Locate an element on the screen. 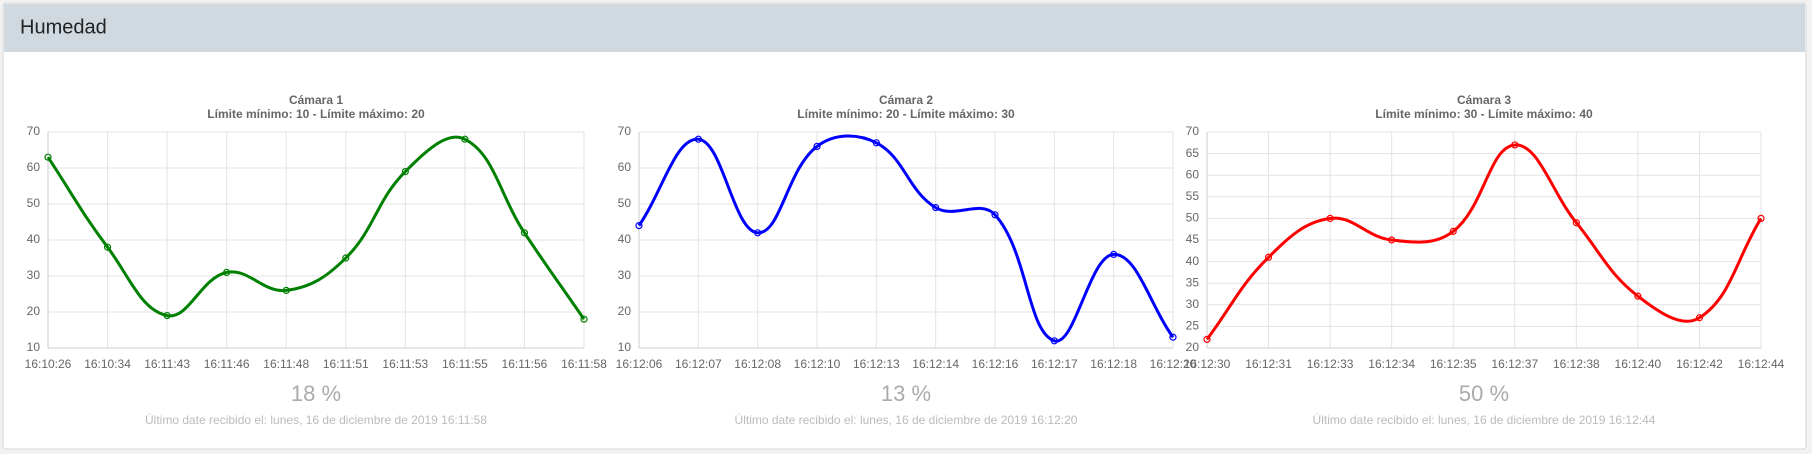 The width and height of the screenshot is (1812, 454). x-tick-label: 16:12:08 is located at coordinates (757, 364).